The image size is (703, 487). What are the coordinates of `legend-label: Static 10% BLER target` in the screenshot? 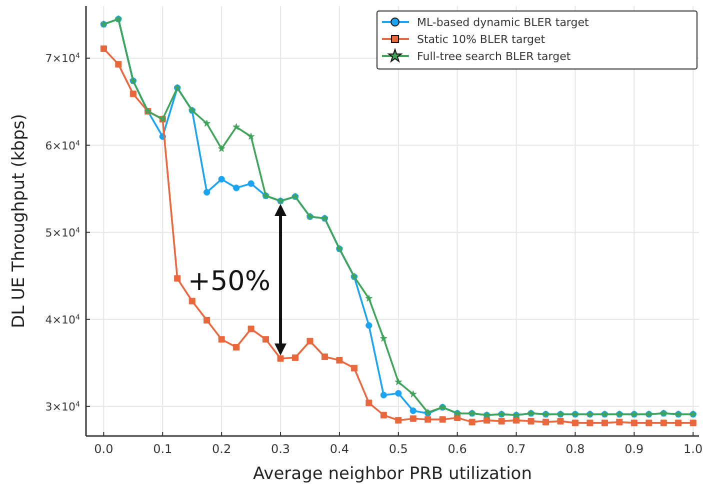 It's located at (481, 39).